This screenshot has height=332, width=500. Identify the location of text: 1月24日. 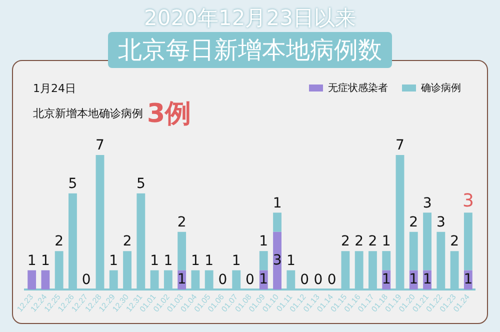
(55, 88).